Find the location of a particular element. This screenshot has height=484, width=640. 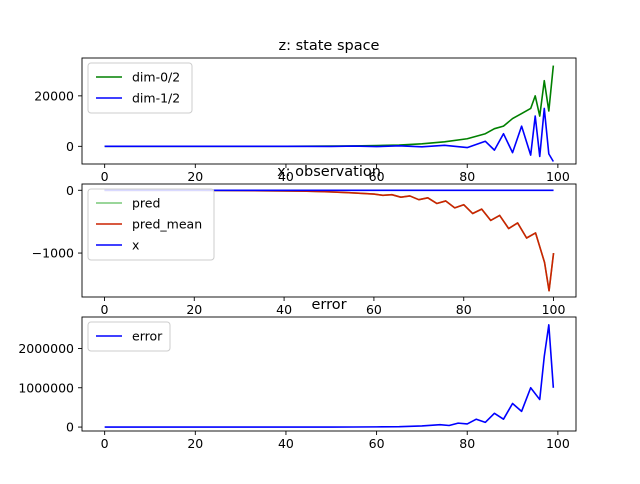

series-line-pred-mean is located at coordinates (329, 240).